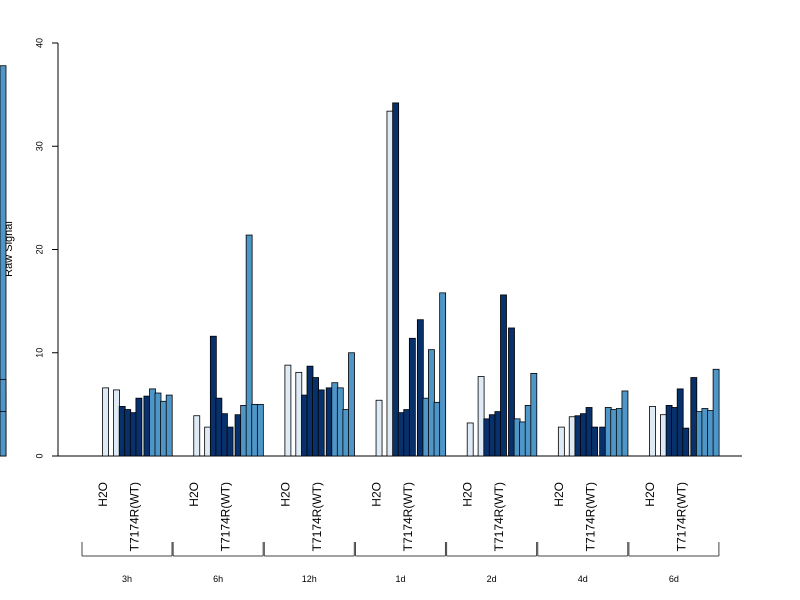 The image size is (800, 600). Describe the element at coordinates (400, 579) in the screenshot. I see `timepoint-label: 1d` at that location.